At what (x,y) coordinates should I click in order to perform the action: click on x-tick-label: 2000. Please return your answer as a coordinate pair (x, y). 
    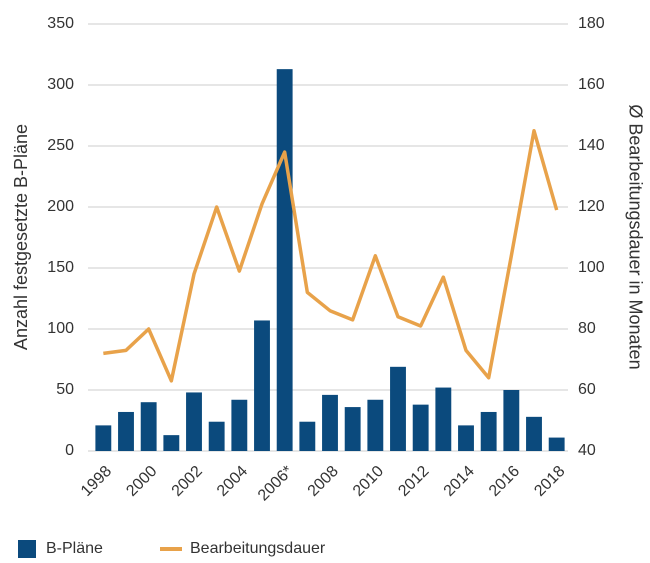
    Looking at the image, I should click on (141, 481).